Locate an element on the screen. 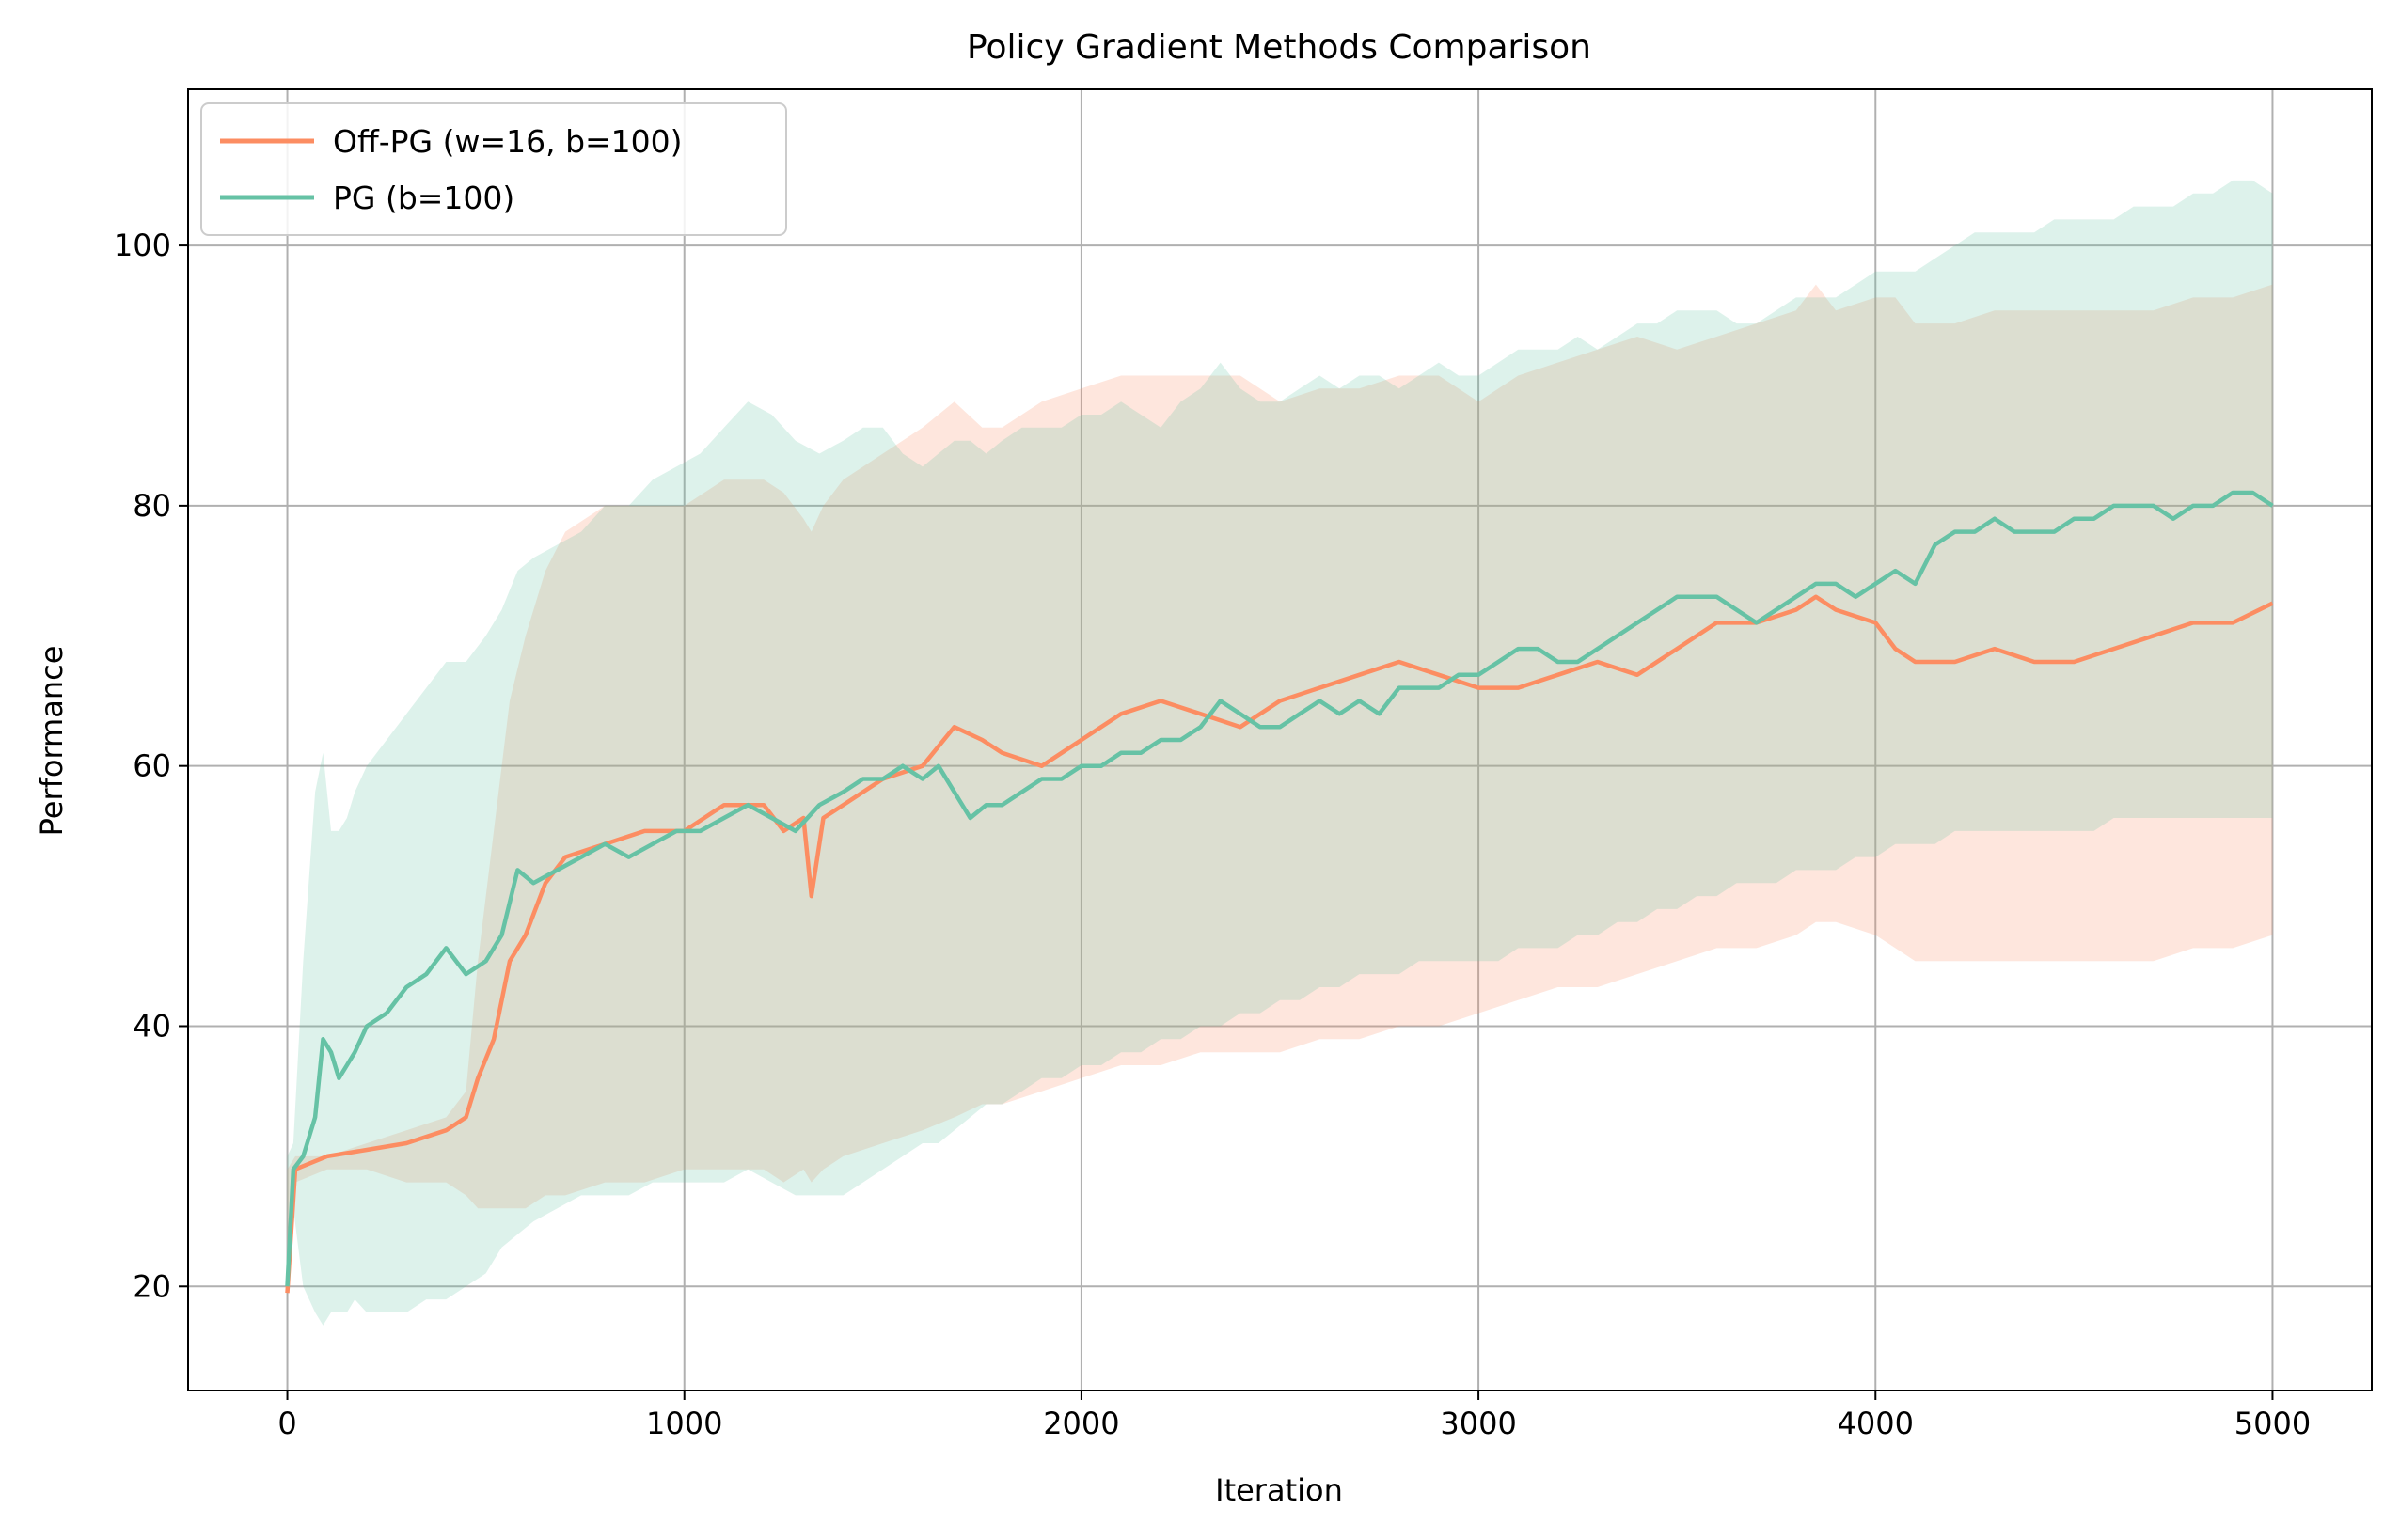 The image size is (2400, 1540). x-tick-label: 0 is located at coordinates (286, 1424).